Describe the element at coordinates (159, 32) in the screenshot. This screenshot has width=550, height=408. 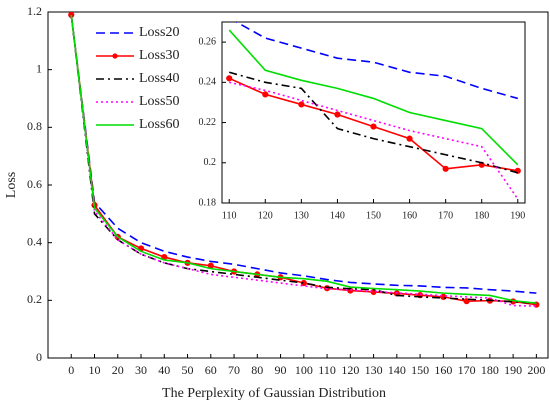
I see `legend-label: Loss20` at that location.